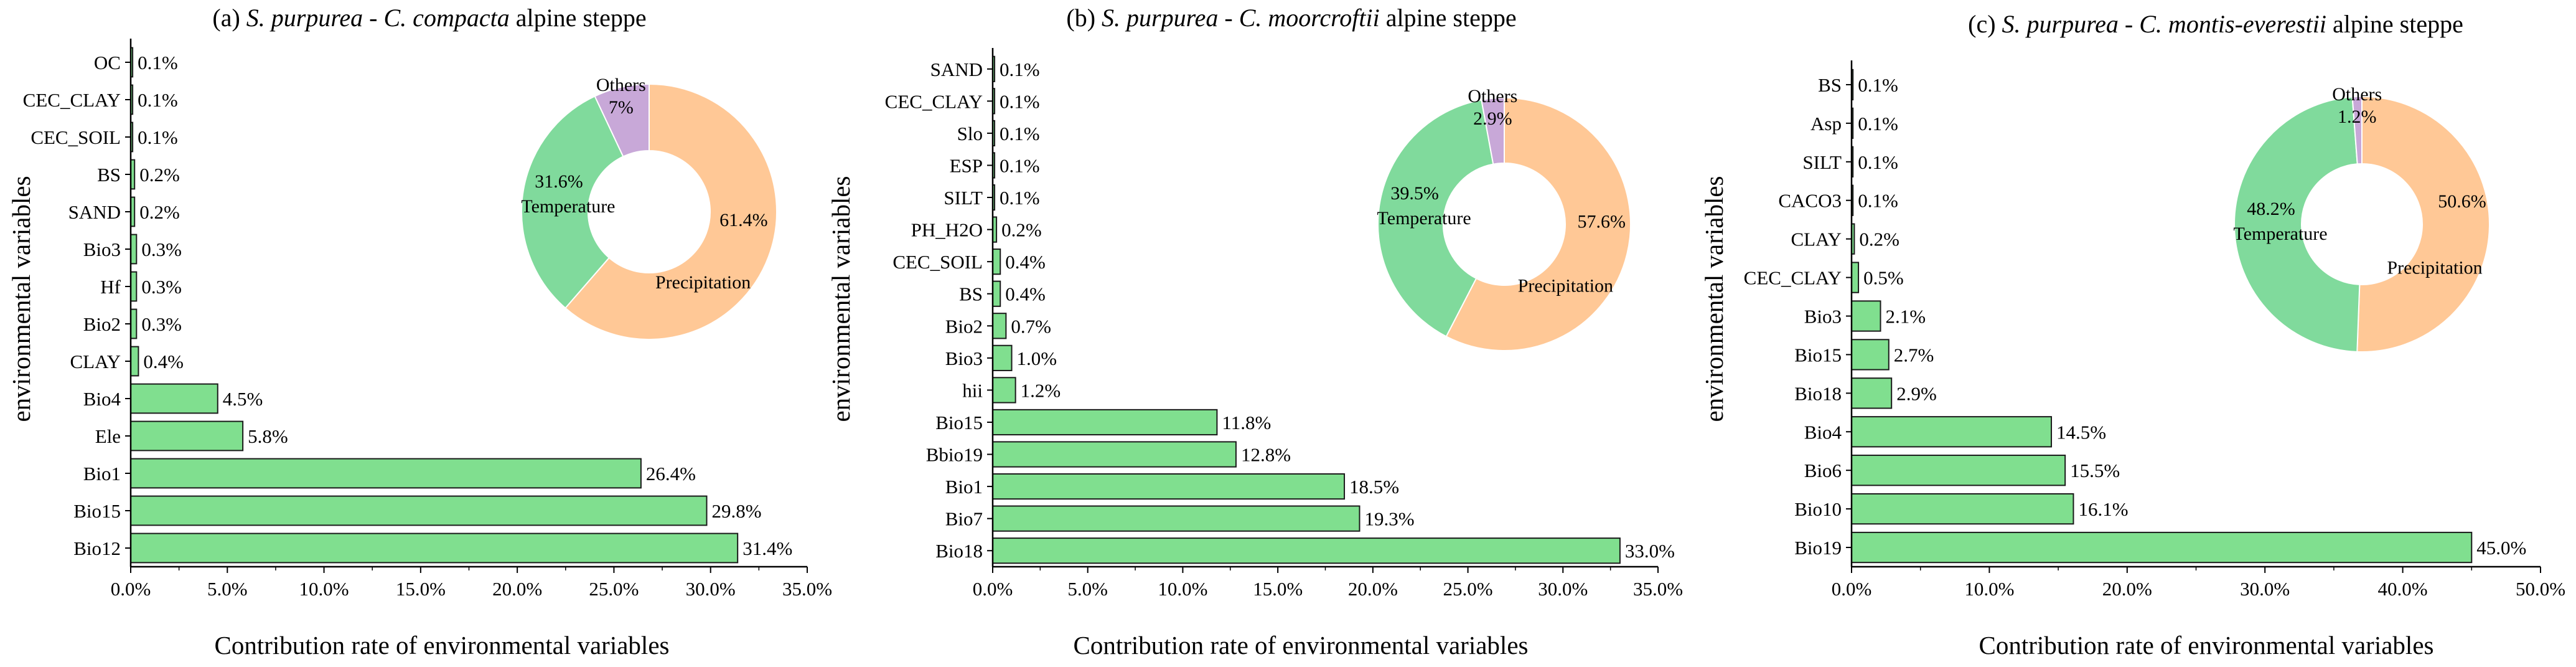 The width and height of the screenshot is (2576, 667). Describe the element at coordinates (1958, 471) in the screenshot. I see `bar-Bio6` at that location.